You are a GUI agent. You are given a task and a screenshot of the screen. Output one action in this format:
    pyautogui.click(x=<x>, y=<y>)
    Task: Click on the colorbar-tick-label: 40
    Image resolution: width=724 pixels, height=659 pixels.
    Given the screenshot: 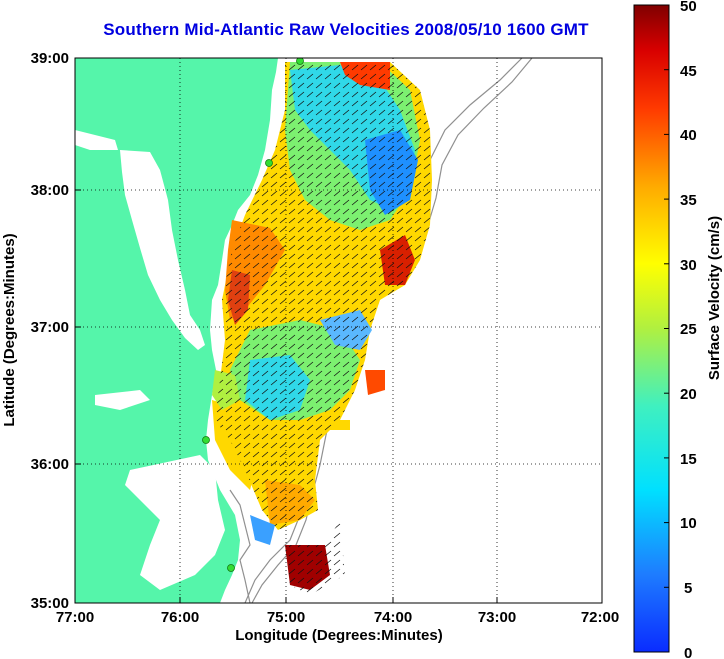 What is the action you would take?
    pyautogui.click(x=688, y=135)
    